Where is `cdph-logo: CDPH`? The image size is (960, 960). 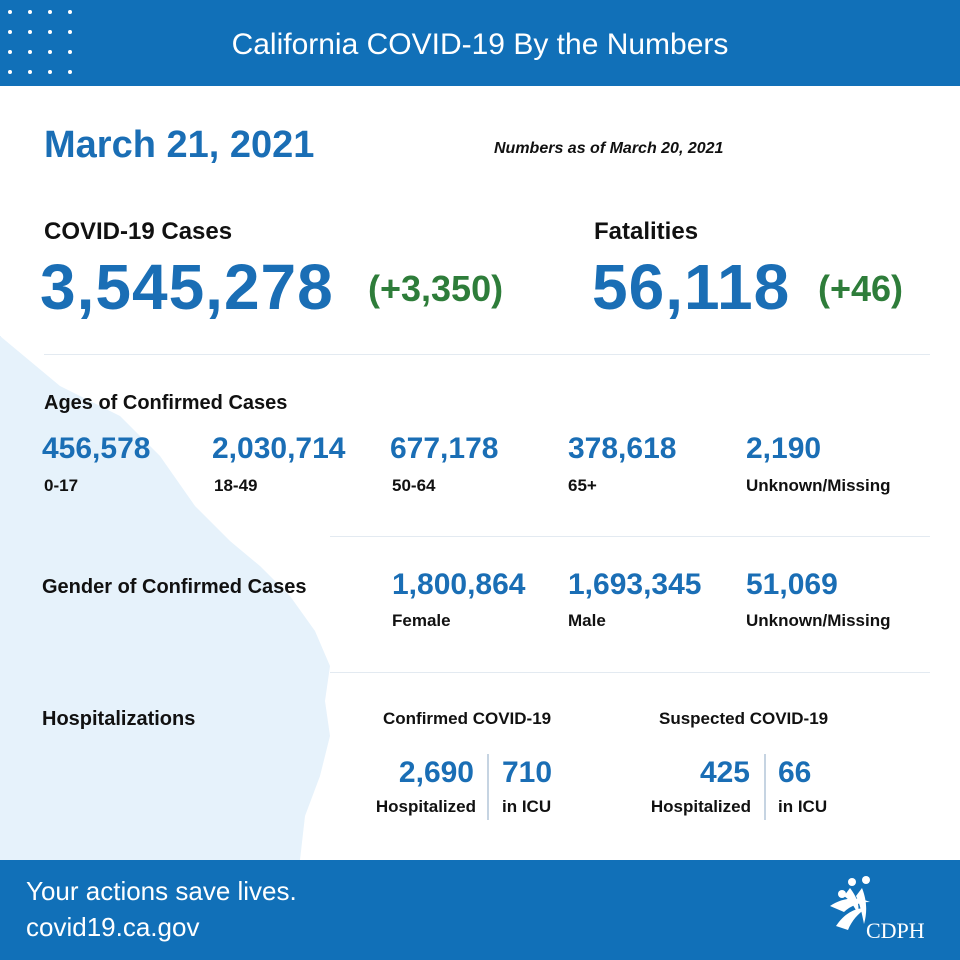
cdph-logo: CDPH is located at coordinates (877, 909).